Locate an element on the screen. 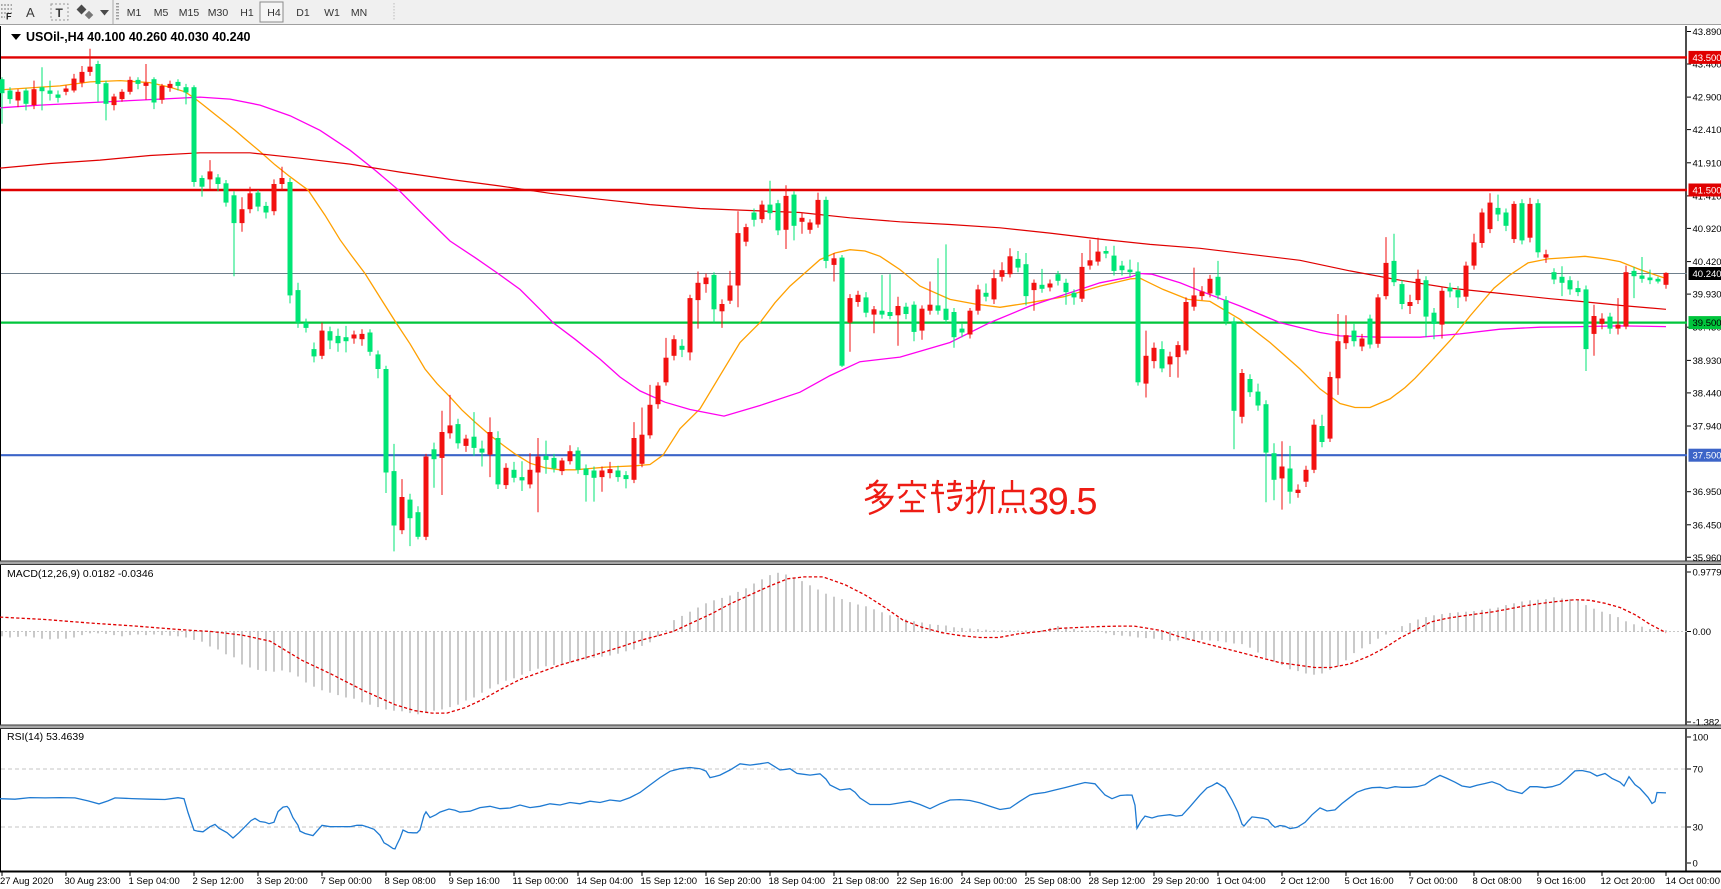 The height and width of the screenshot is (889, 1721). svg-text: 28 Sep 12:00 is located at coordinates (1117, 881).